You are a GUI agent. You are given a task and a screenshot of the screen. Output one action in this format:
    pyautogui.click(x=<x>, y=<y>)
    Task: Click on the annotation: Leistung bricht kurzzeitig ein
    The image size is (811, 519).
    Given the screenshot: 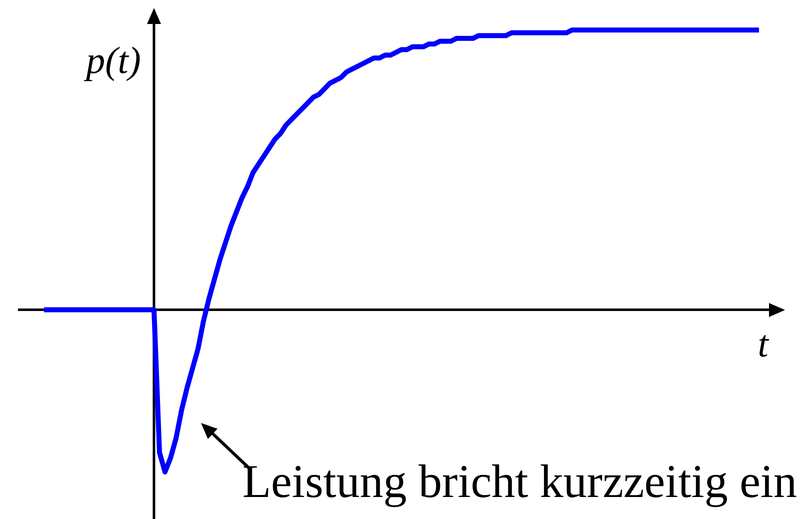 What is the action you would take?
    pyautogui.click(x=519, y=482)
    